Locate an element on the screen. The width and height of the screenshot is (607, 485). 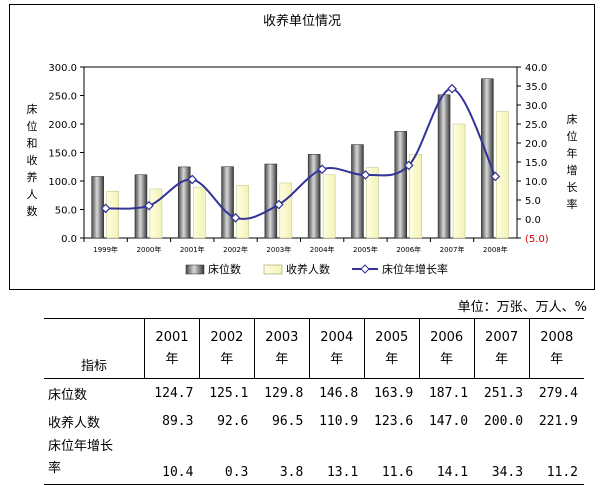
left-tick-label: 50.0 is located at coordinates (66, 211).